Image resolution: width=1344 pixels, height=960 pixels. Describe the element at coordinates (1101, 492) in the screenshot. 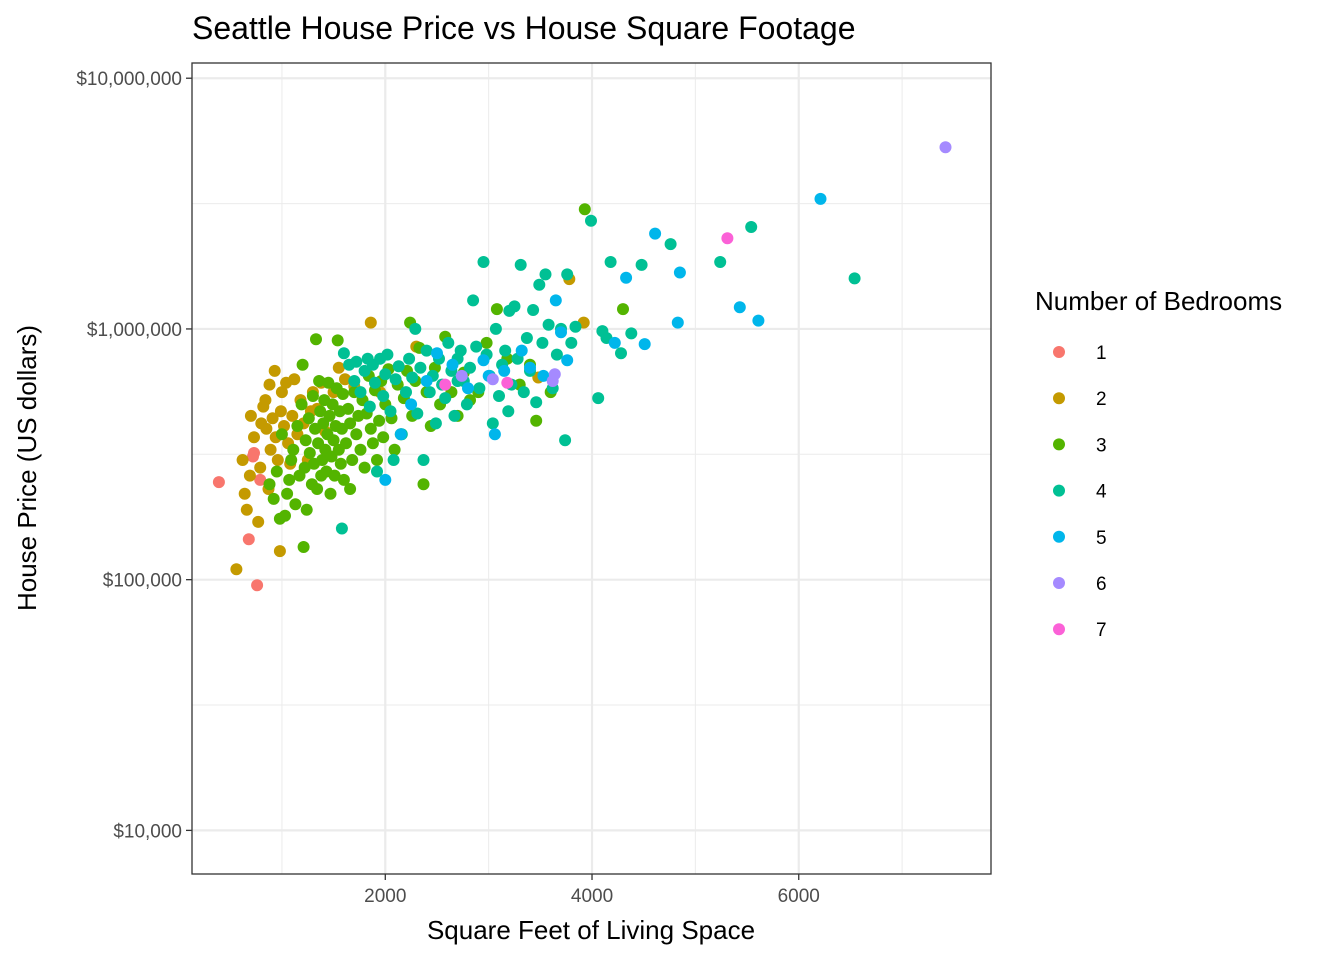

I see `legend-label-4: 4` at that location.